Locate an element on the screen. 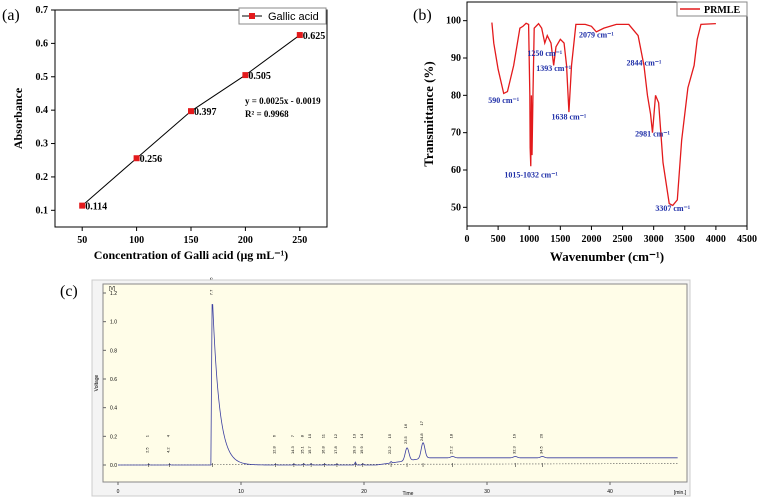  data-label: 0.625 is located at coordinates (314, 36).